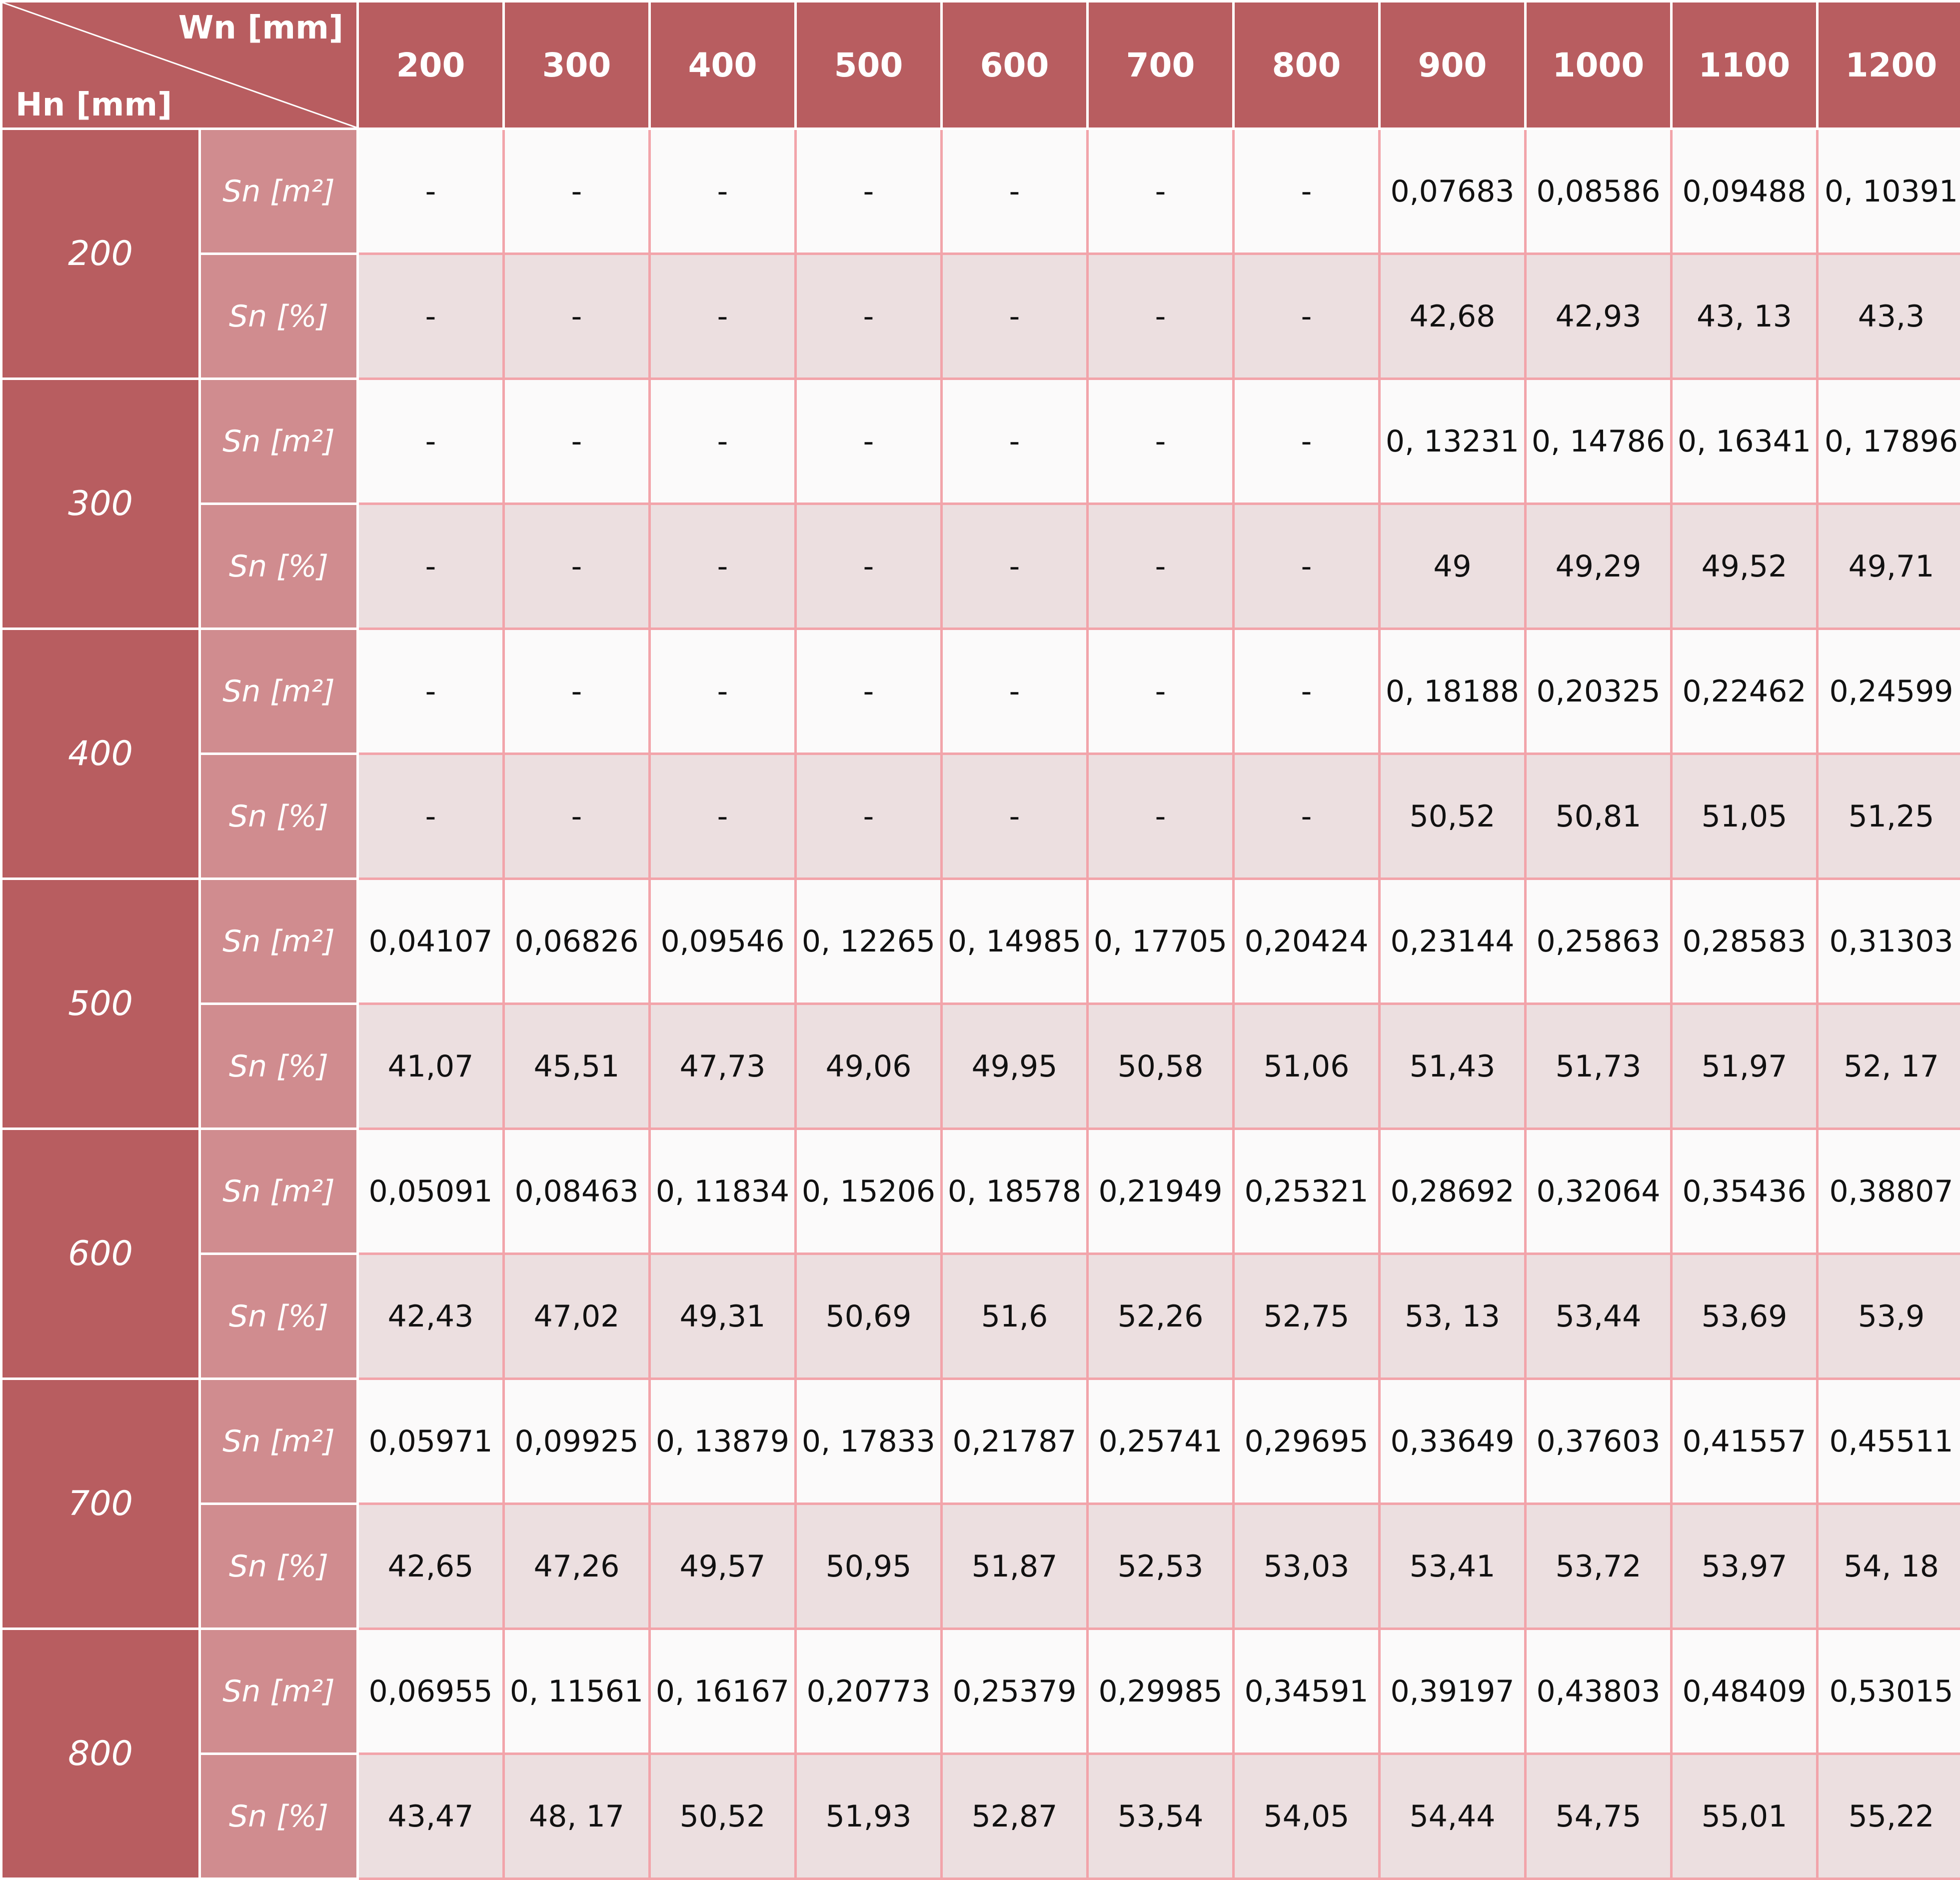 The width and height of the screenshot is (1960, 1880). What do you see at coordinates (100, 254) in the screenshot?
I see `row-header-hn: 200` at bounding box center [100, 254].